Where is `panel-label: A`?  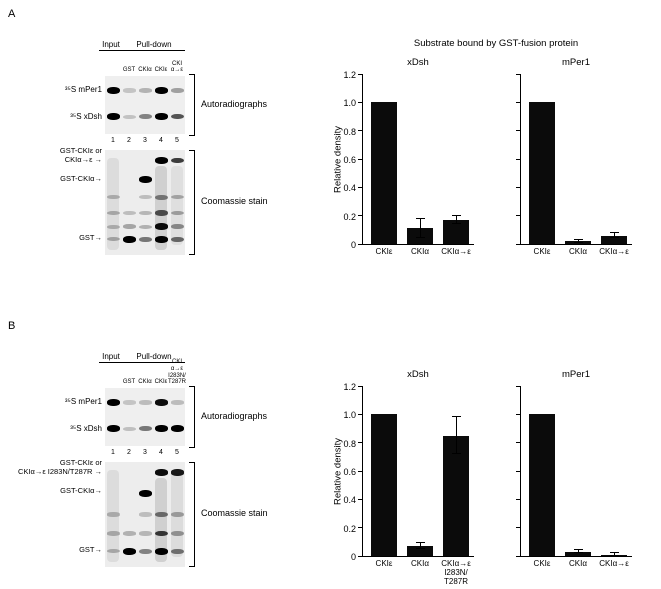 panel-label: A is located at coordinates (12, 14).